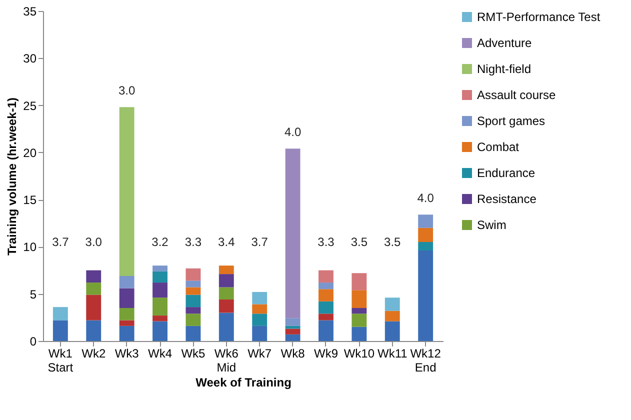 Image resolution: width=631 pixels, height=420 pixels. I want to click on x-tick-label: Wk10, so click(359, 353).